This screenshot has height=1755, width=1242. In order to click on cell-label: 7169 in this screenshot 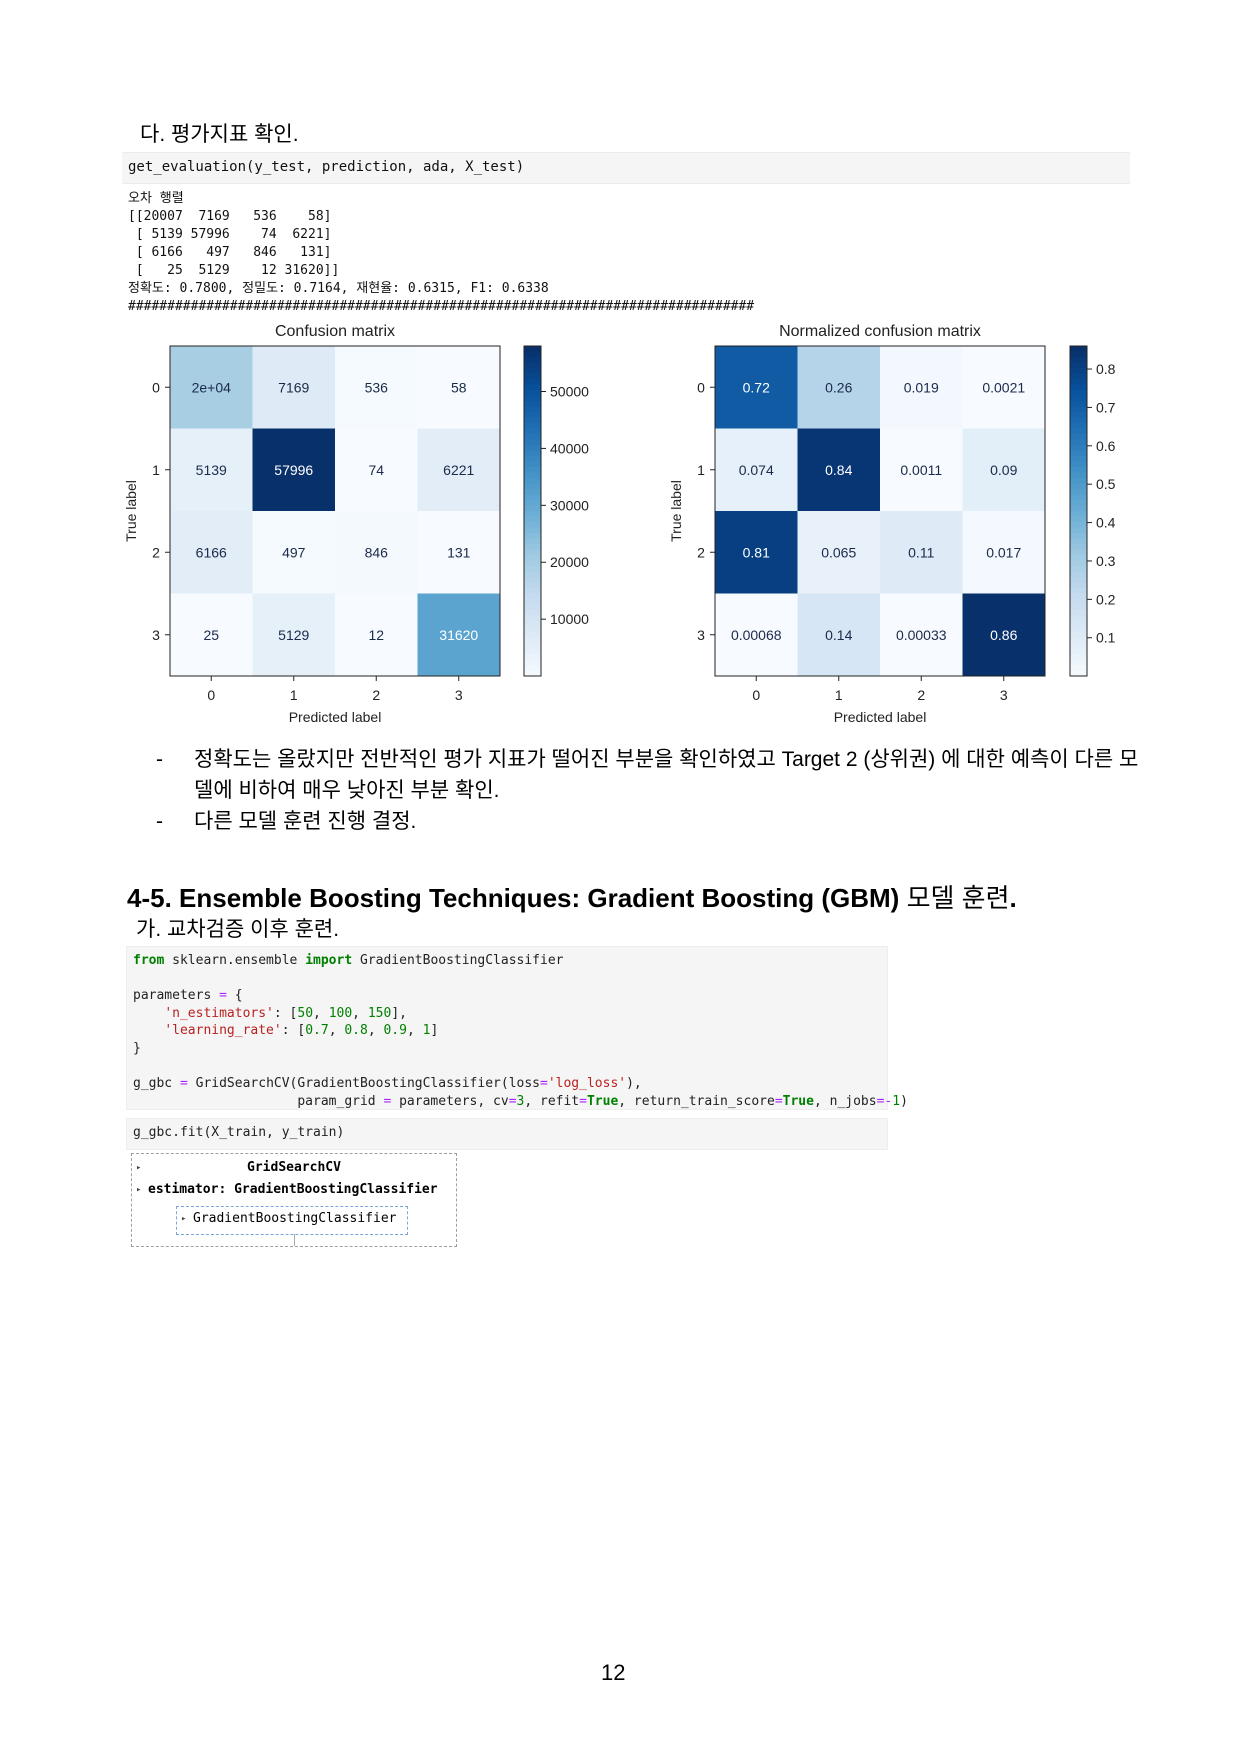, I will do `click(293, 387)`.